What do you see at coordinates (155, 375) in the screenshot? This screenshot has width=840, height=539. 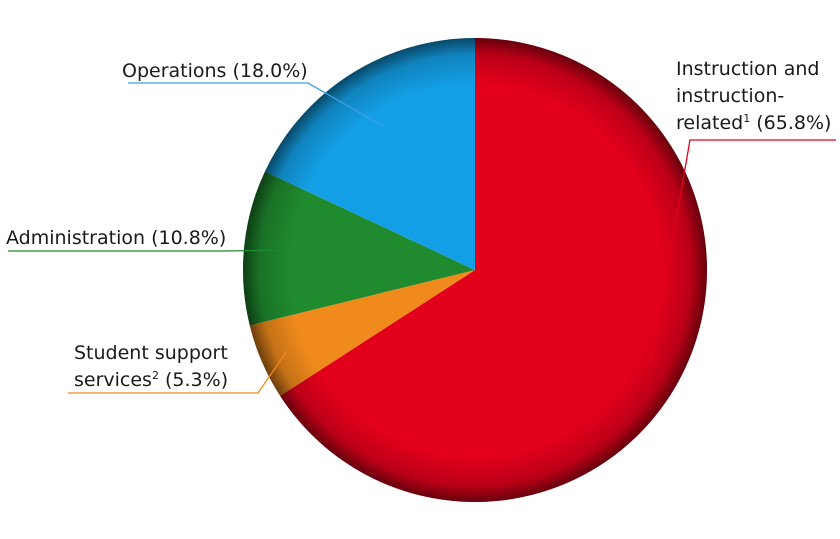 I see `footnote-2: 2` at bounding box center [155, 375].